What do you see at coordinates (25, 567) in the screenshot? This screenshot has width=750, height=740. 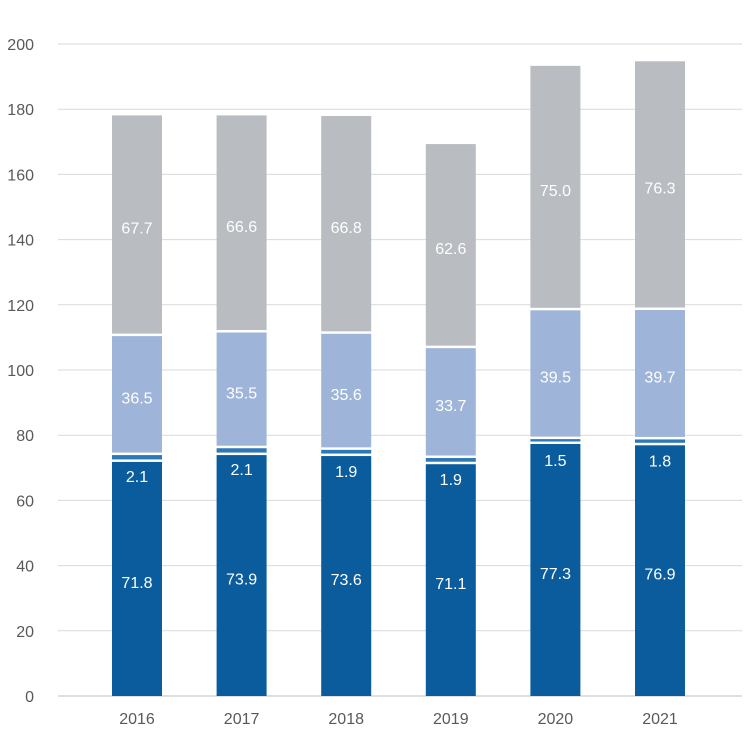 I see `y-tick-label: 40` at bounding box center [25, 567].